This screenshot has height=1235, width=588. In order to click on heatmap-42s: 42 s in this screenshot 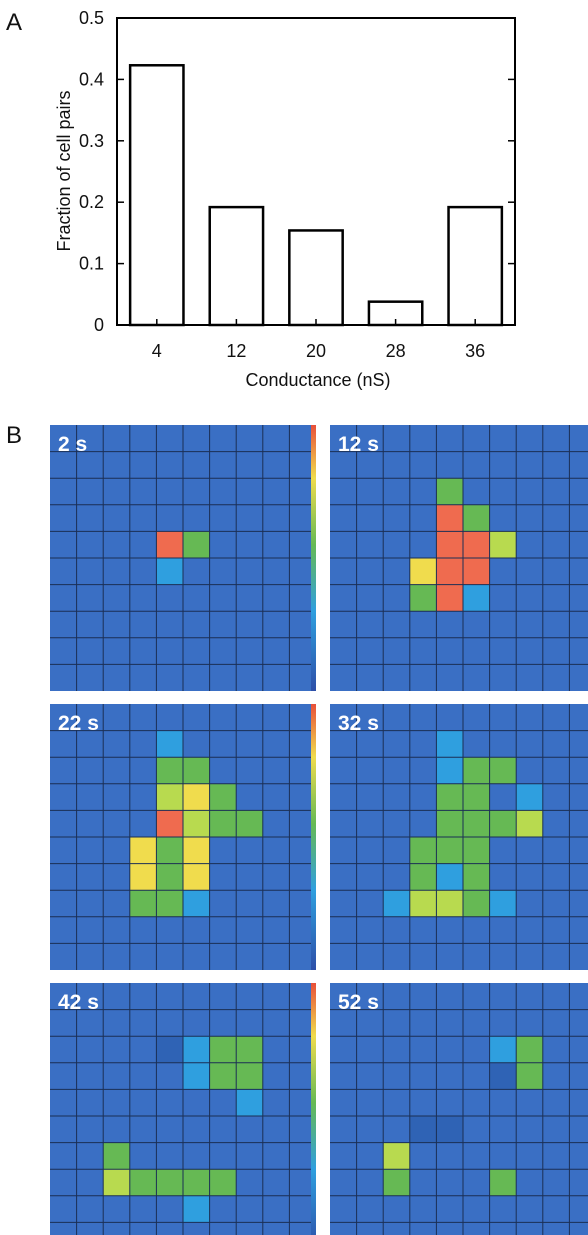, I will do `click(183, 1109)`.